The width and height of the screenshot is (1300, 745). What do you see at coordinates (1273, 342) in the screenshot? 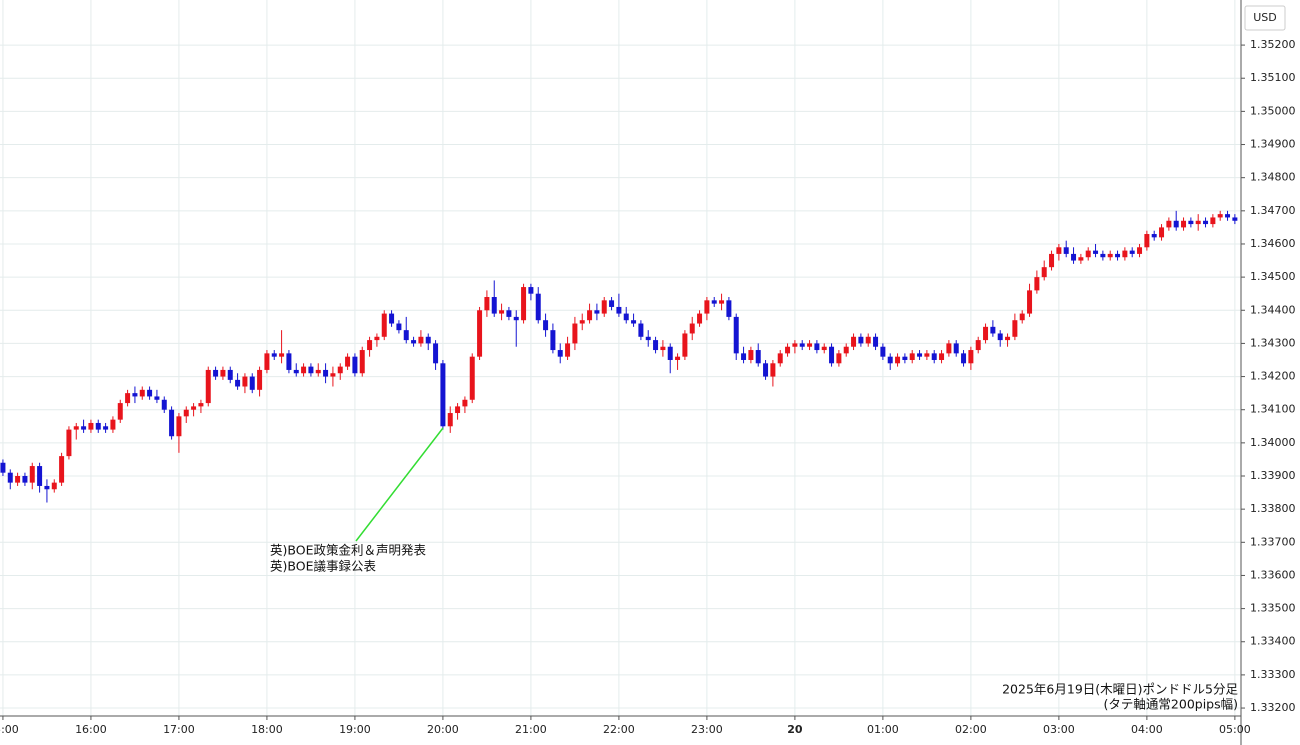
I see `y-tick-label: 1.34300` at bounding box center [1273, 342].